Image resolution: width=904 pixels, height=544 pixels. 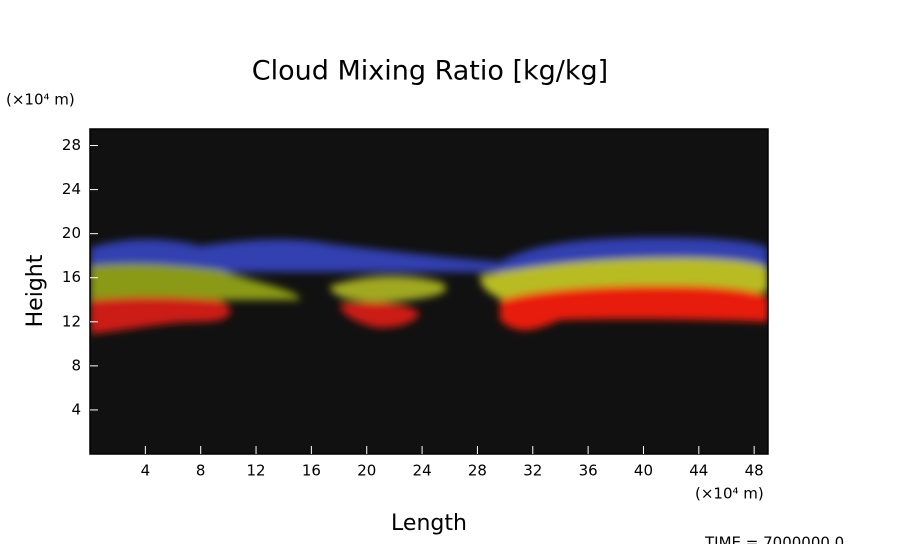 I want to click on y-axis-label: Height, so click(x=35, y=290).